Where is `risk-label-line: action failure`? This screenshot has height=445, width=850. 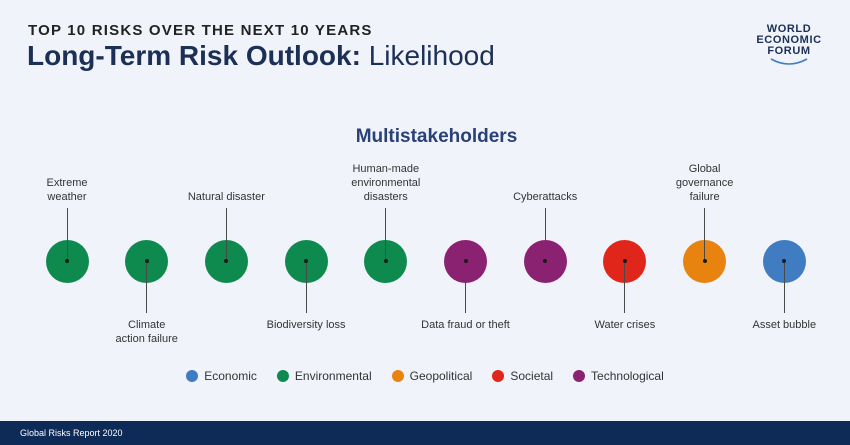 risk-label-line: action failure is located at coordinates (146, 339).